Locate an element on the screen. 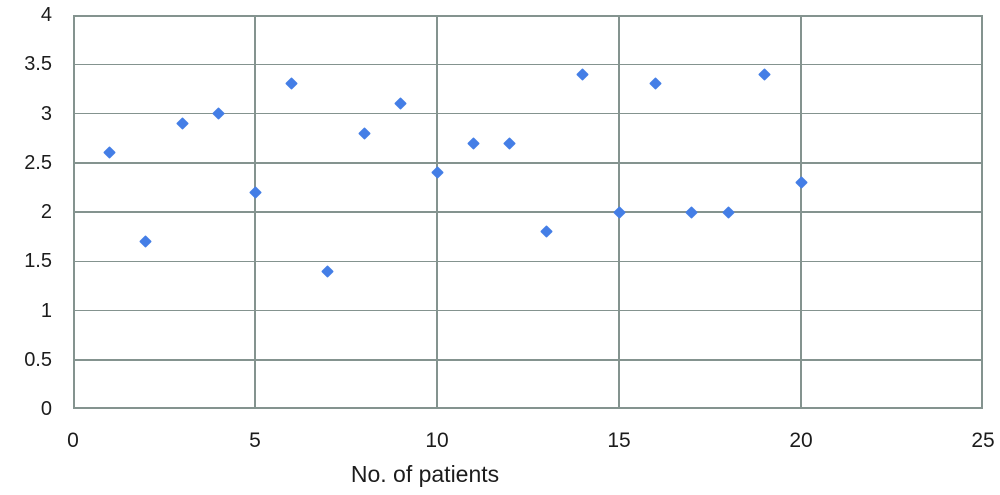  x-tick-label: 0 is located at coordinates (73, 440).